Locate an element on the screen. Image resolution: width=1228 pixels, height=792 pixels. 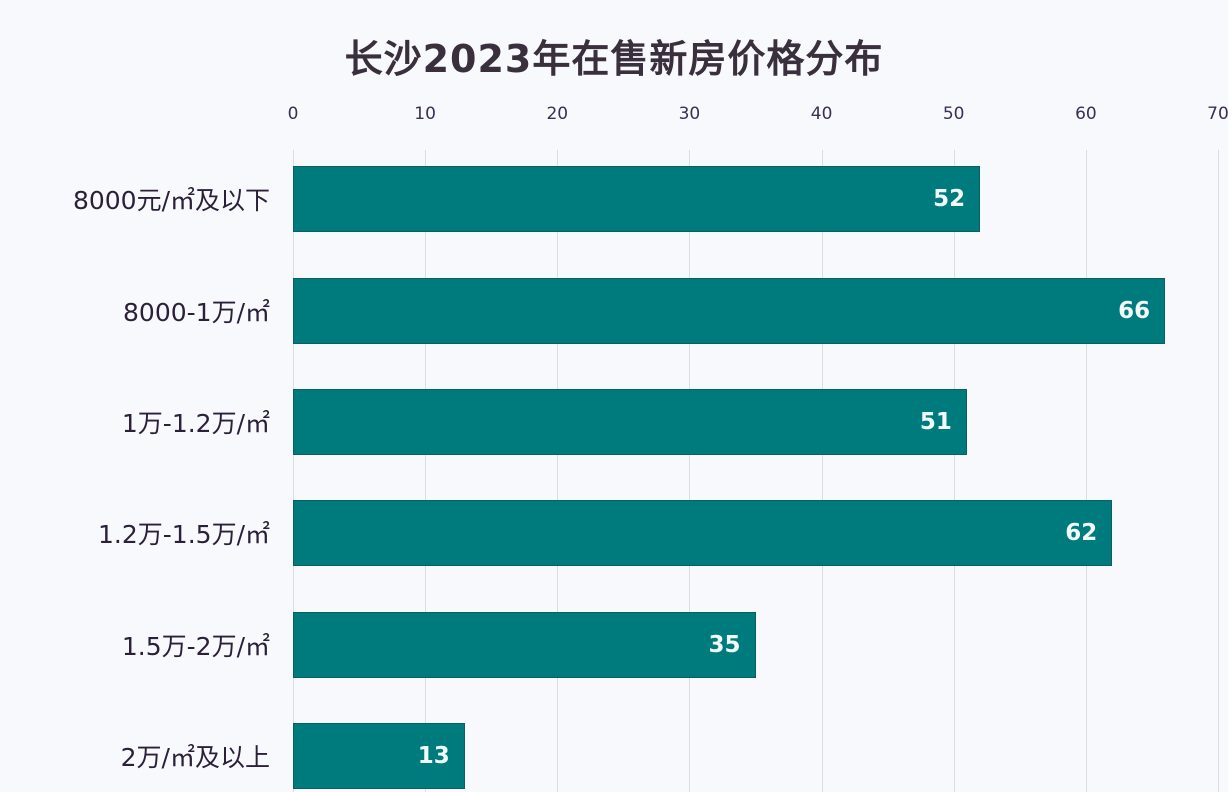
x-tick-label: 20 is located at coordinates (557, 114).